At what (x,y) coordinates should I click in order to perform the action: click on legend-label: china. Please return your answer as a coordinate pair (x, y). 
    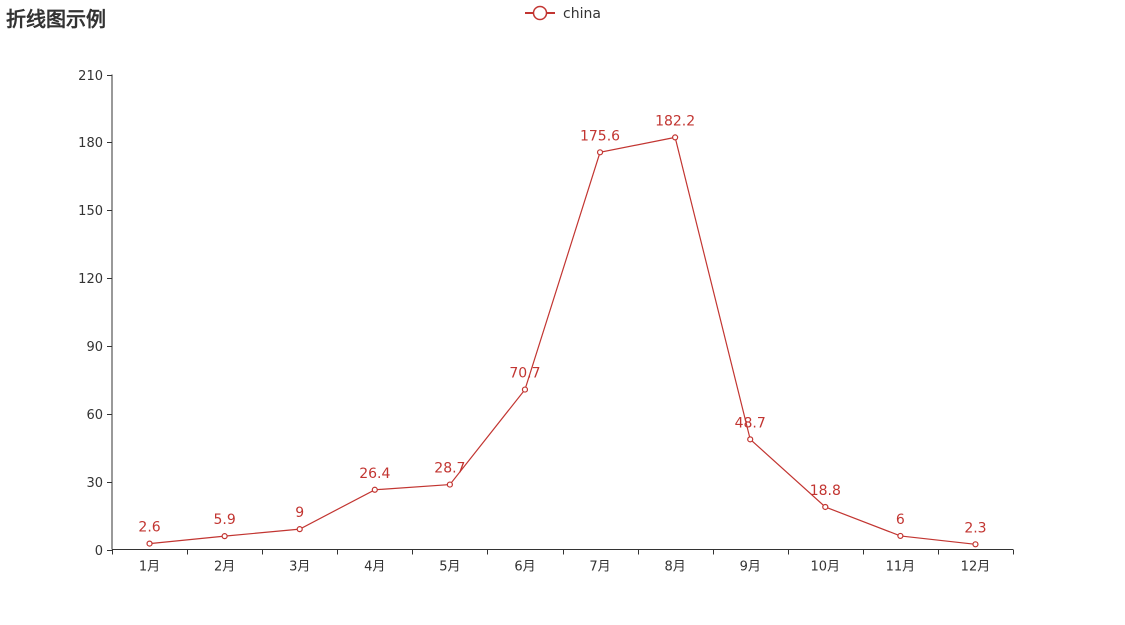
    Looking at the image, I should click on (582, 14).